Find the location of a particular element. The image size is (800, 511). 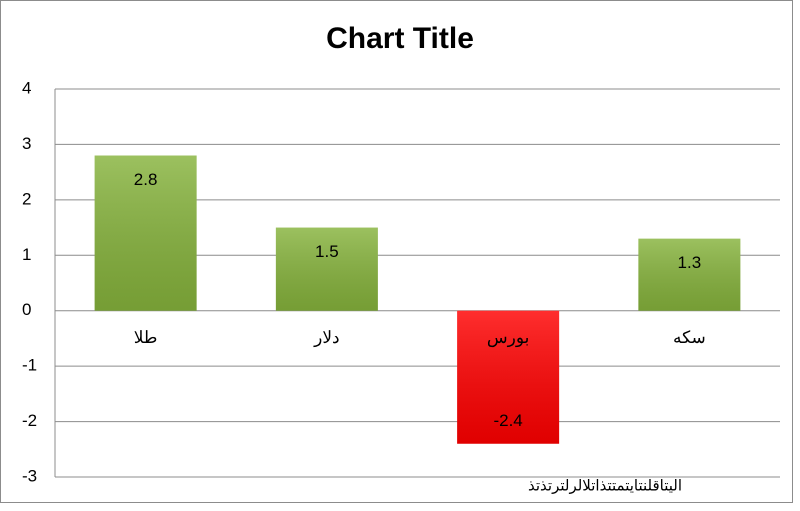

data-label: -2.4 is located at coordinates (507, 420).